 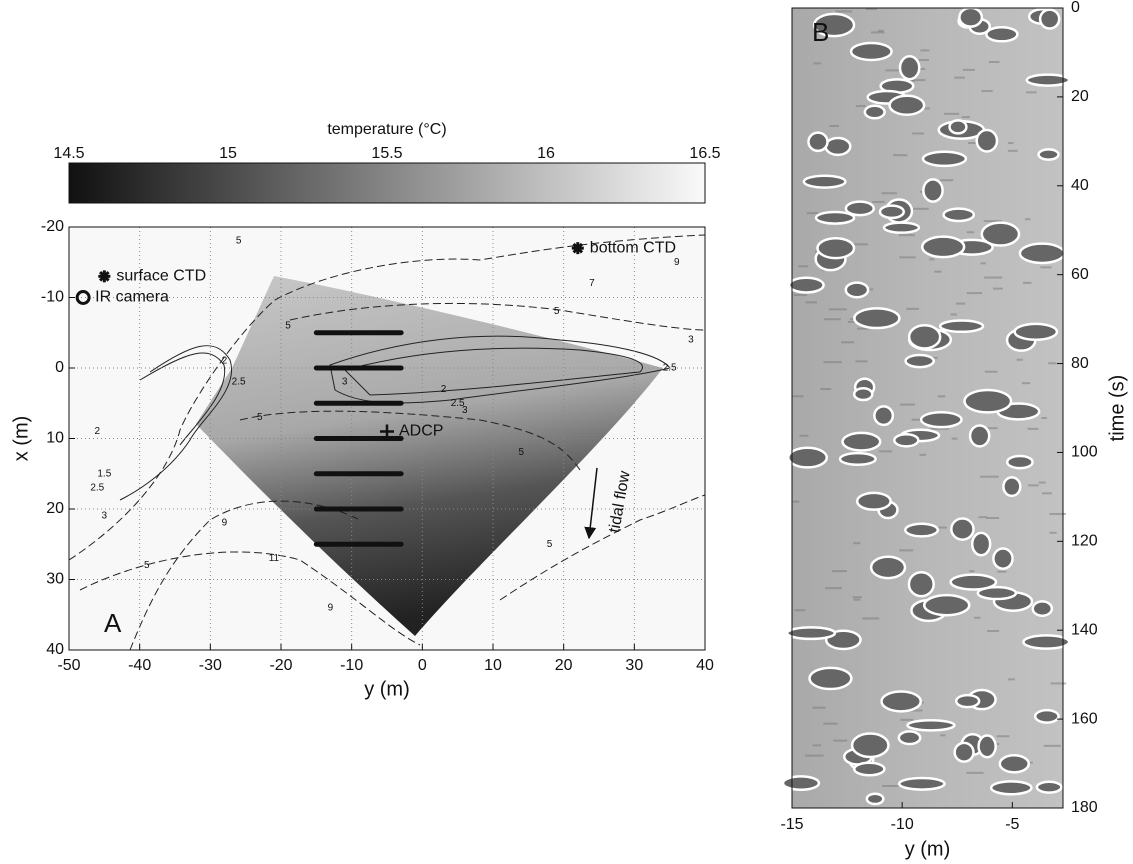 I want to click on colorbar-label: temperature (°C), so click(x=386, y=129).